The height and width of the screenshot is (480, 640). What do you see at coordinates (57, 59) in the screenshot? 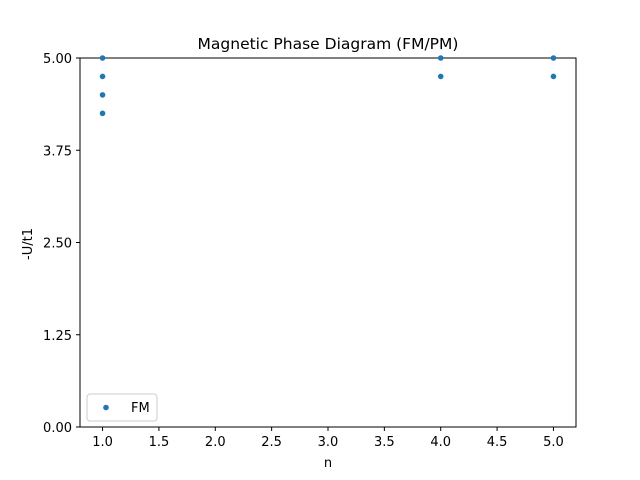
I see `y-tick-label: 5.00` at bounding box center [57, 59].